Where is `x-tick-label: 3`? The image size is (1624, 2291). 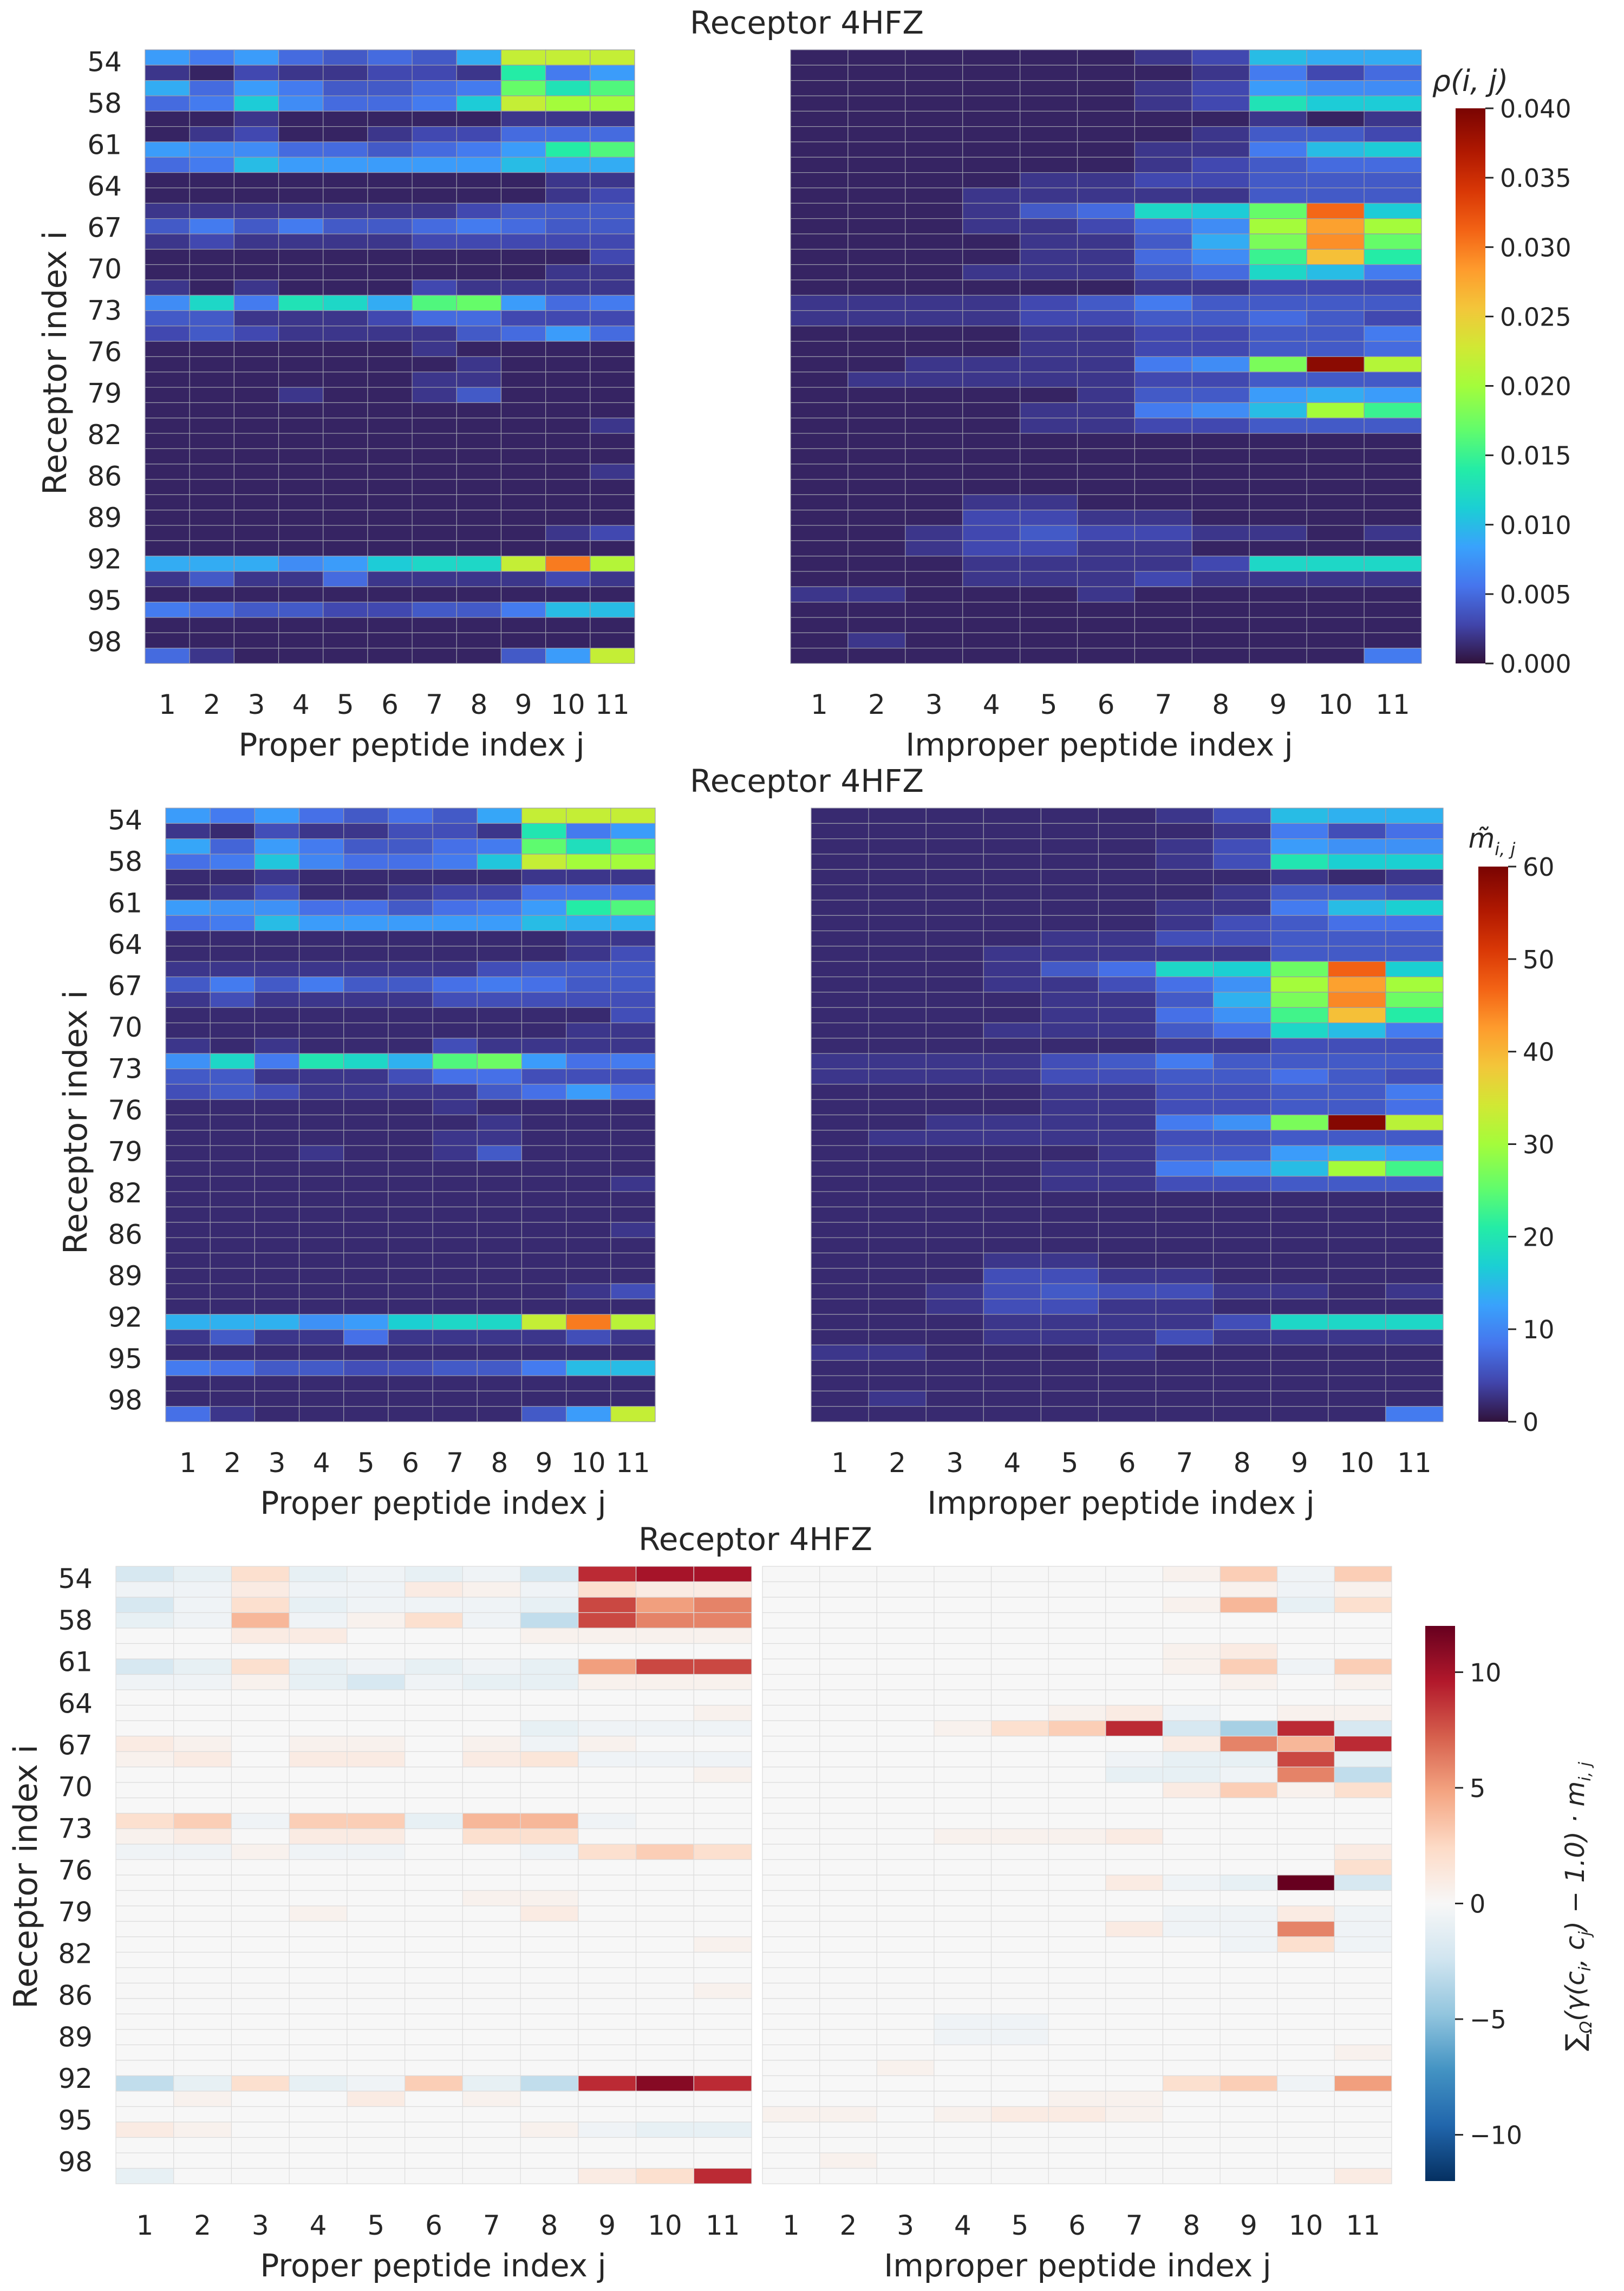 x-tick-label: 3 is located at coordinates (260, 2225).